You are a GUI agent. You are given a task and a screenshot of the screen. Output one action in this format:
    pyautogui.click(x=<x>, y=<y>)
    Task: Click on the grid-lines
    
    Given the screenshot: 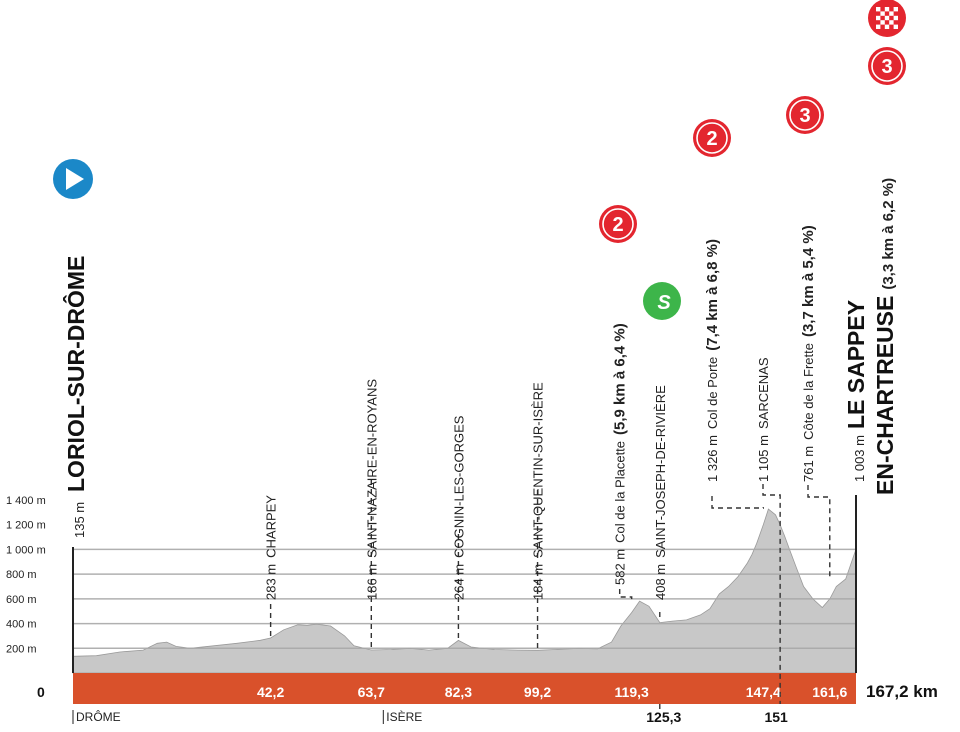 What is the action you would take?
    pyautogui.click(x=464, y=599)
    